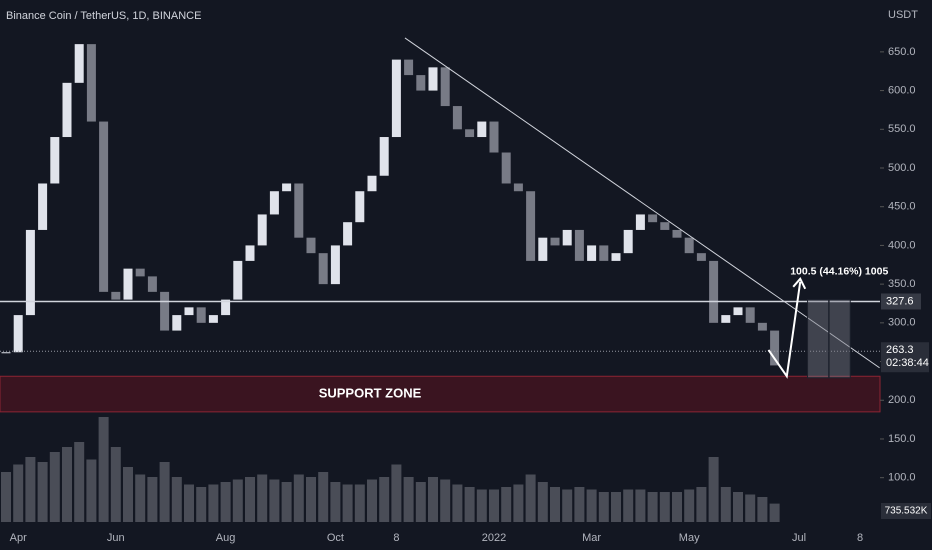 The image size is (932, 550). I want to click on x-tick-label: Mar, so click(591, 538).